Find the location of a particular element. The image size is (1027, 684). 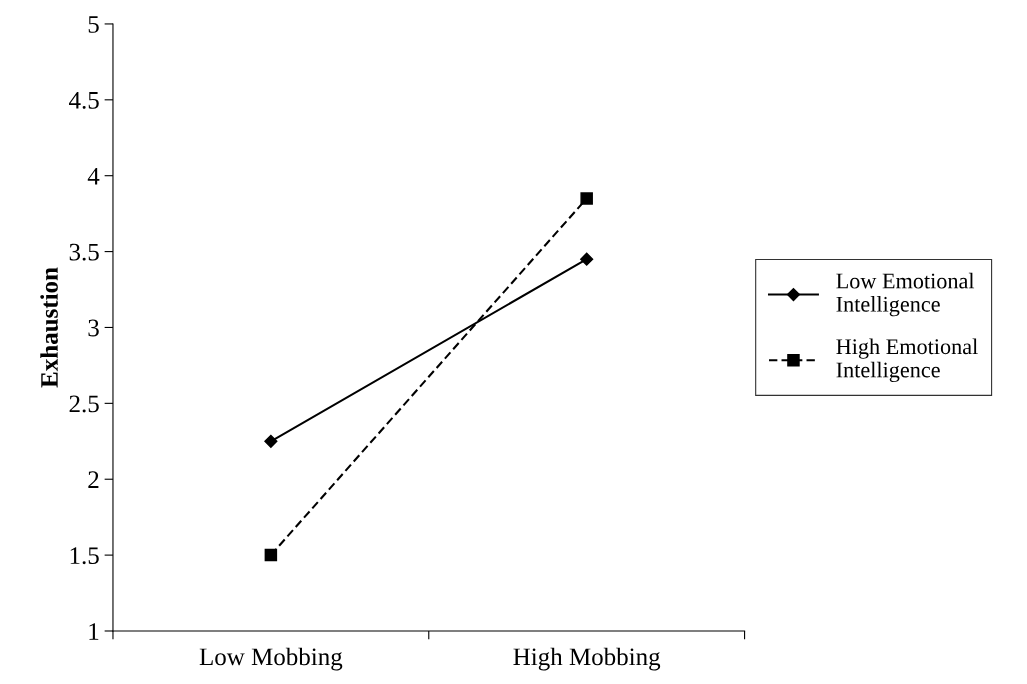

y-tick-label: 2.5 is located at coordinates (84, 404).